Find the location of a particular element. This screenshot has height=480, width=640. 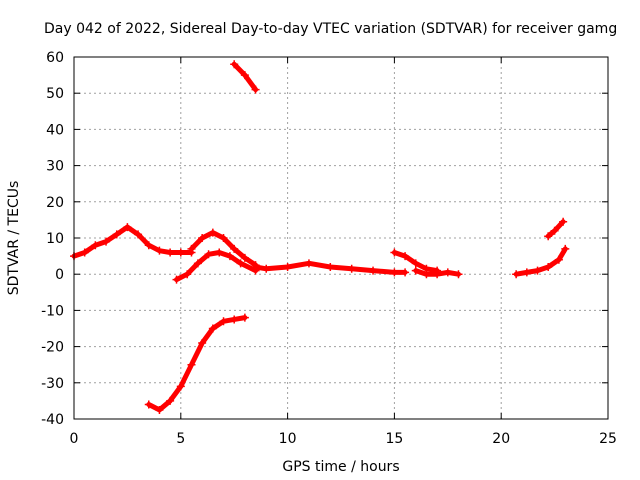

series-arc-deep-negative is located at coordinates (196, 363).